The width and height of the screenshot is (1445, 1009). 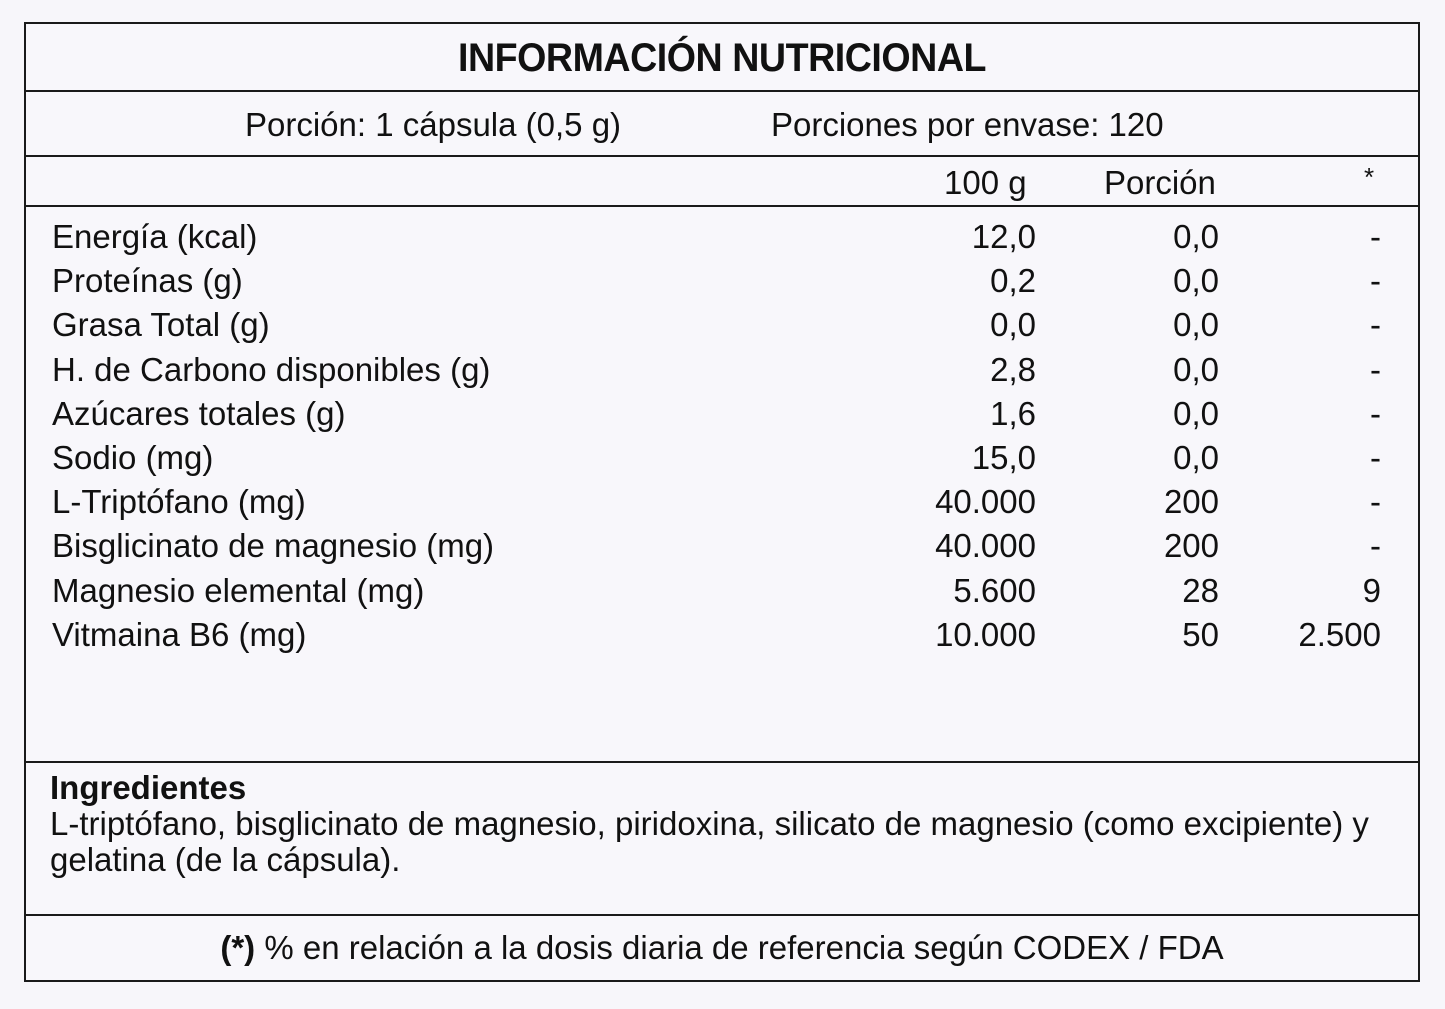 I want to click on divider-footnote, so click(x=722, y=915).